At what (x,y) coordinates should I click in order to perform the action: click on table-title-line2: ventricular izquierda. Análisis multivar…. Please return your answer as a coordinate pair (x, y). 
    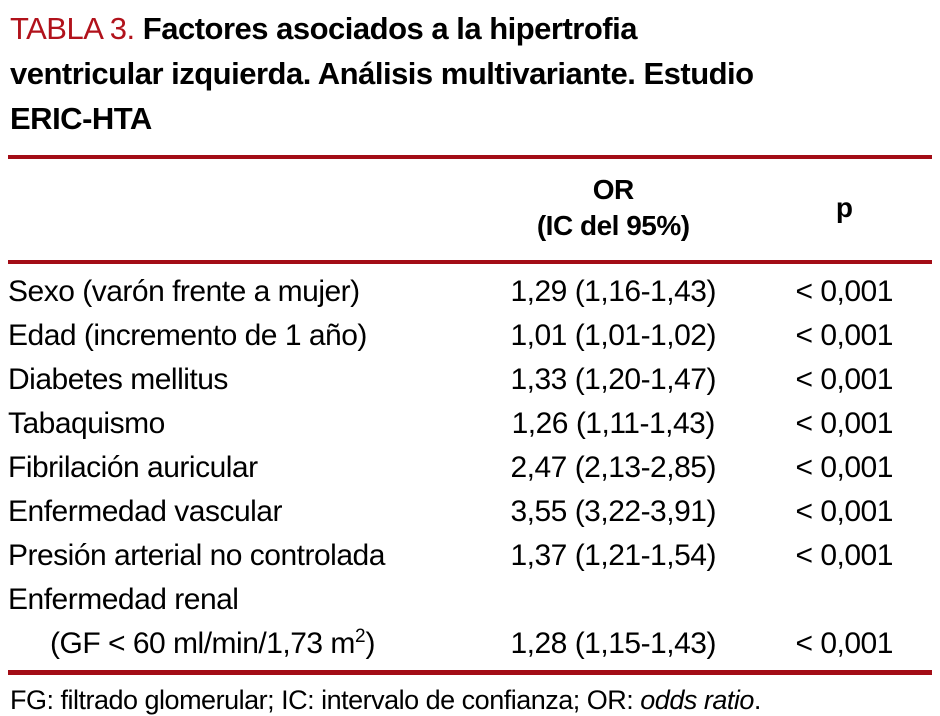
    Looking at the image, I should click on (382, 73).